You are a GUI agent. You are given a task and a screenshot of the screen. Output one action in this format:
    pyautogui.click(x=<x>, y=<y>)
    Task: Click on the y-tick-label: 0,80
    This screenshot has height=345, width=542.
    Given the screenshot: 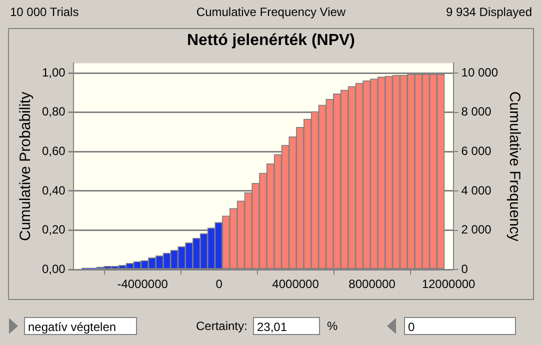 What is the action you would take?
    pyautogui.click(x=54, y=111)
    